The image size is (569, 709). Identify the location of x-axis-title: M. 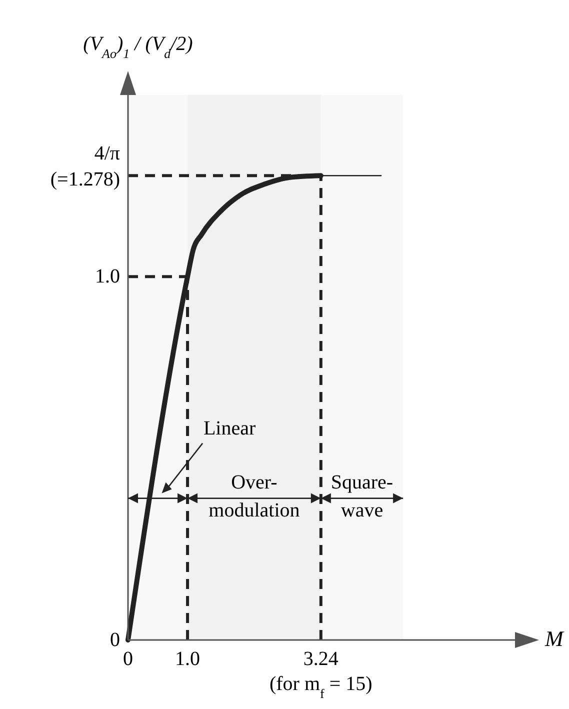
(554, 638).